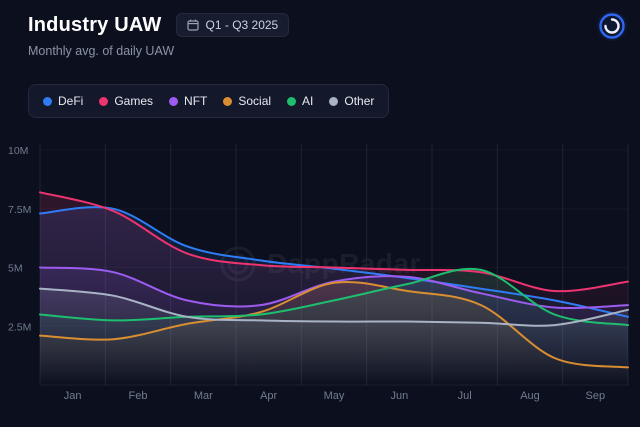 Image resolution: width=640 pixels, height=427 pixels. What do you see at coordinates (359, 101) in the screenshot?
I see `legend-label: Other` at bounding box center [359, 101].